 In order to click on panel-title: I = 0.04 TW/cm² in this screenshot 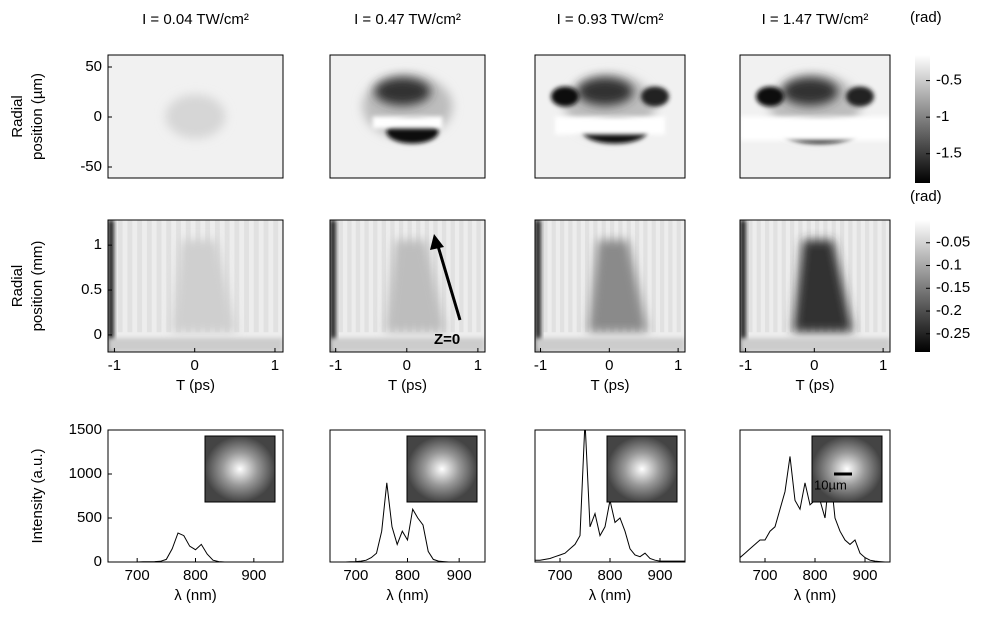, I will do `click(195, 19)`.